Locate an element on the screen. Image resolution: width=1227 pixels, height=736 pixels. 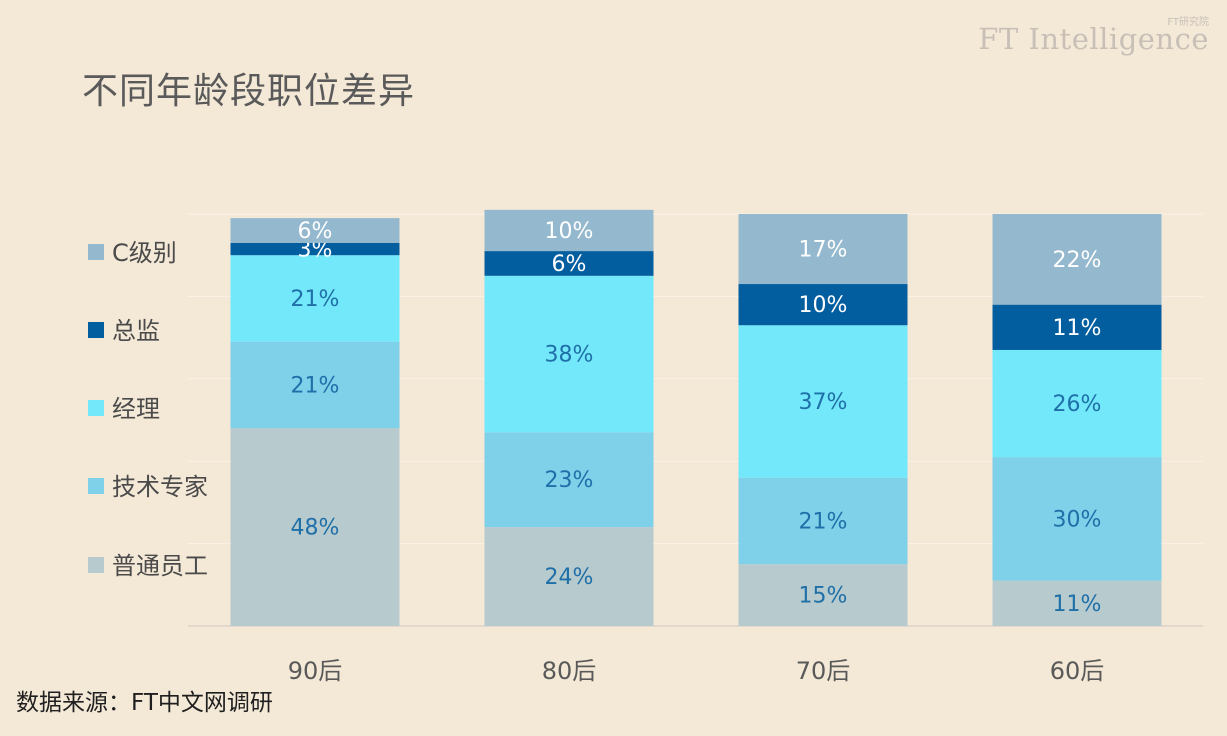
legend-label: 技术专家 is located at coordinates (160, 487).